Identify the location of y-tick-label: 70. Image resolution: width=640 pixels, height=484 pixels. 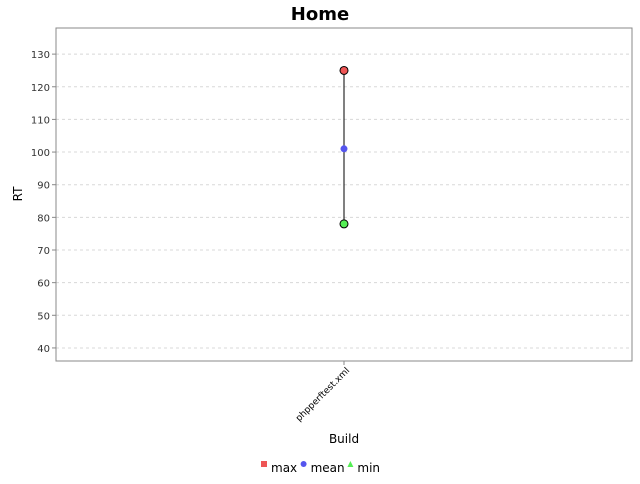
(43, 251).